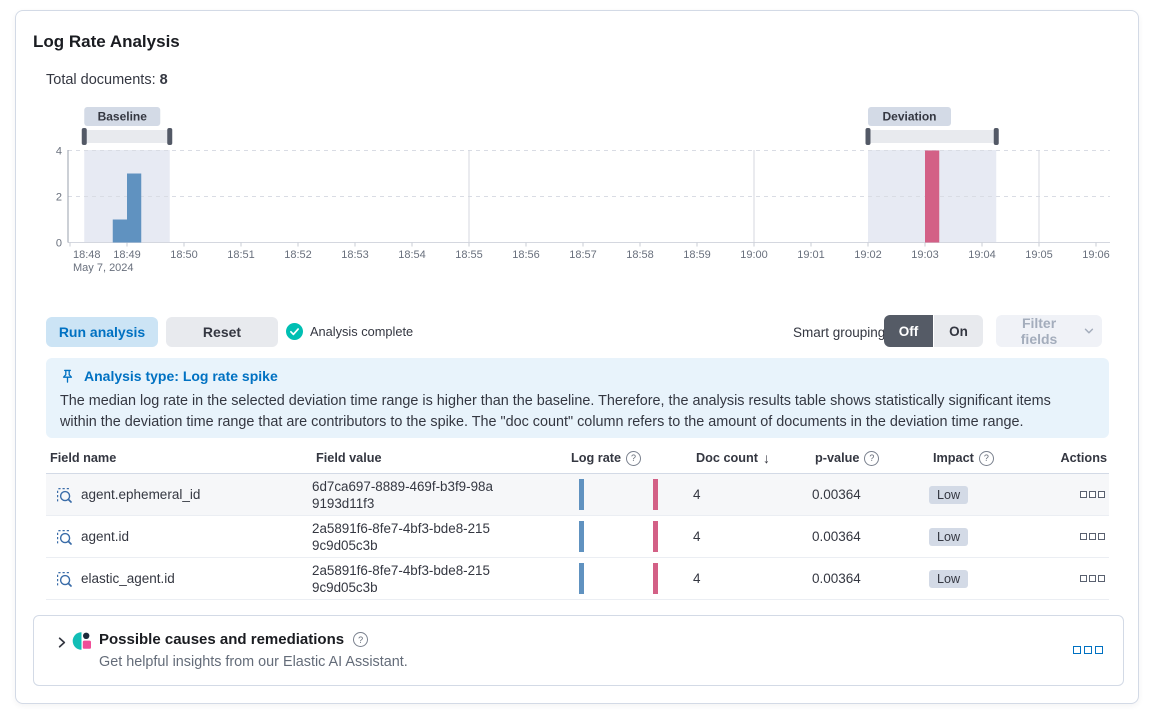  Describe the element at coordinates (932, 196) in the screenshot. I see `deviation-bar` at that location.